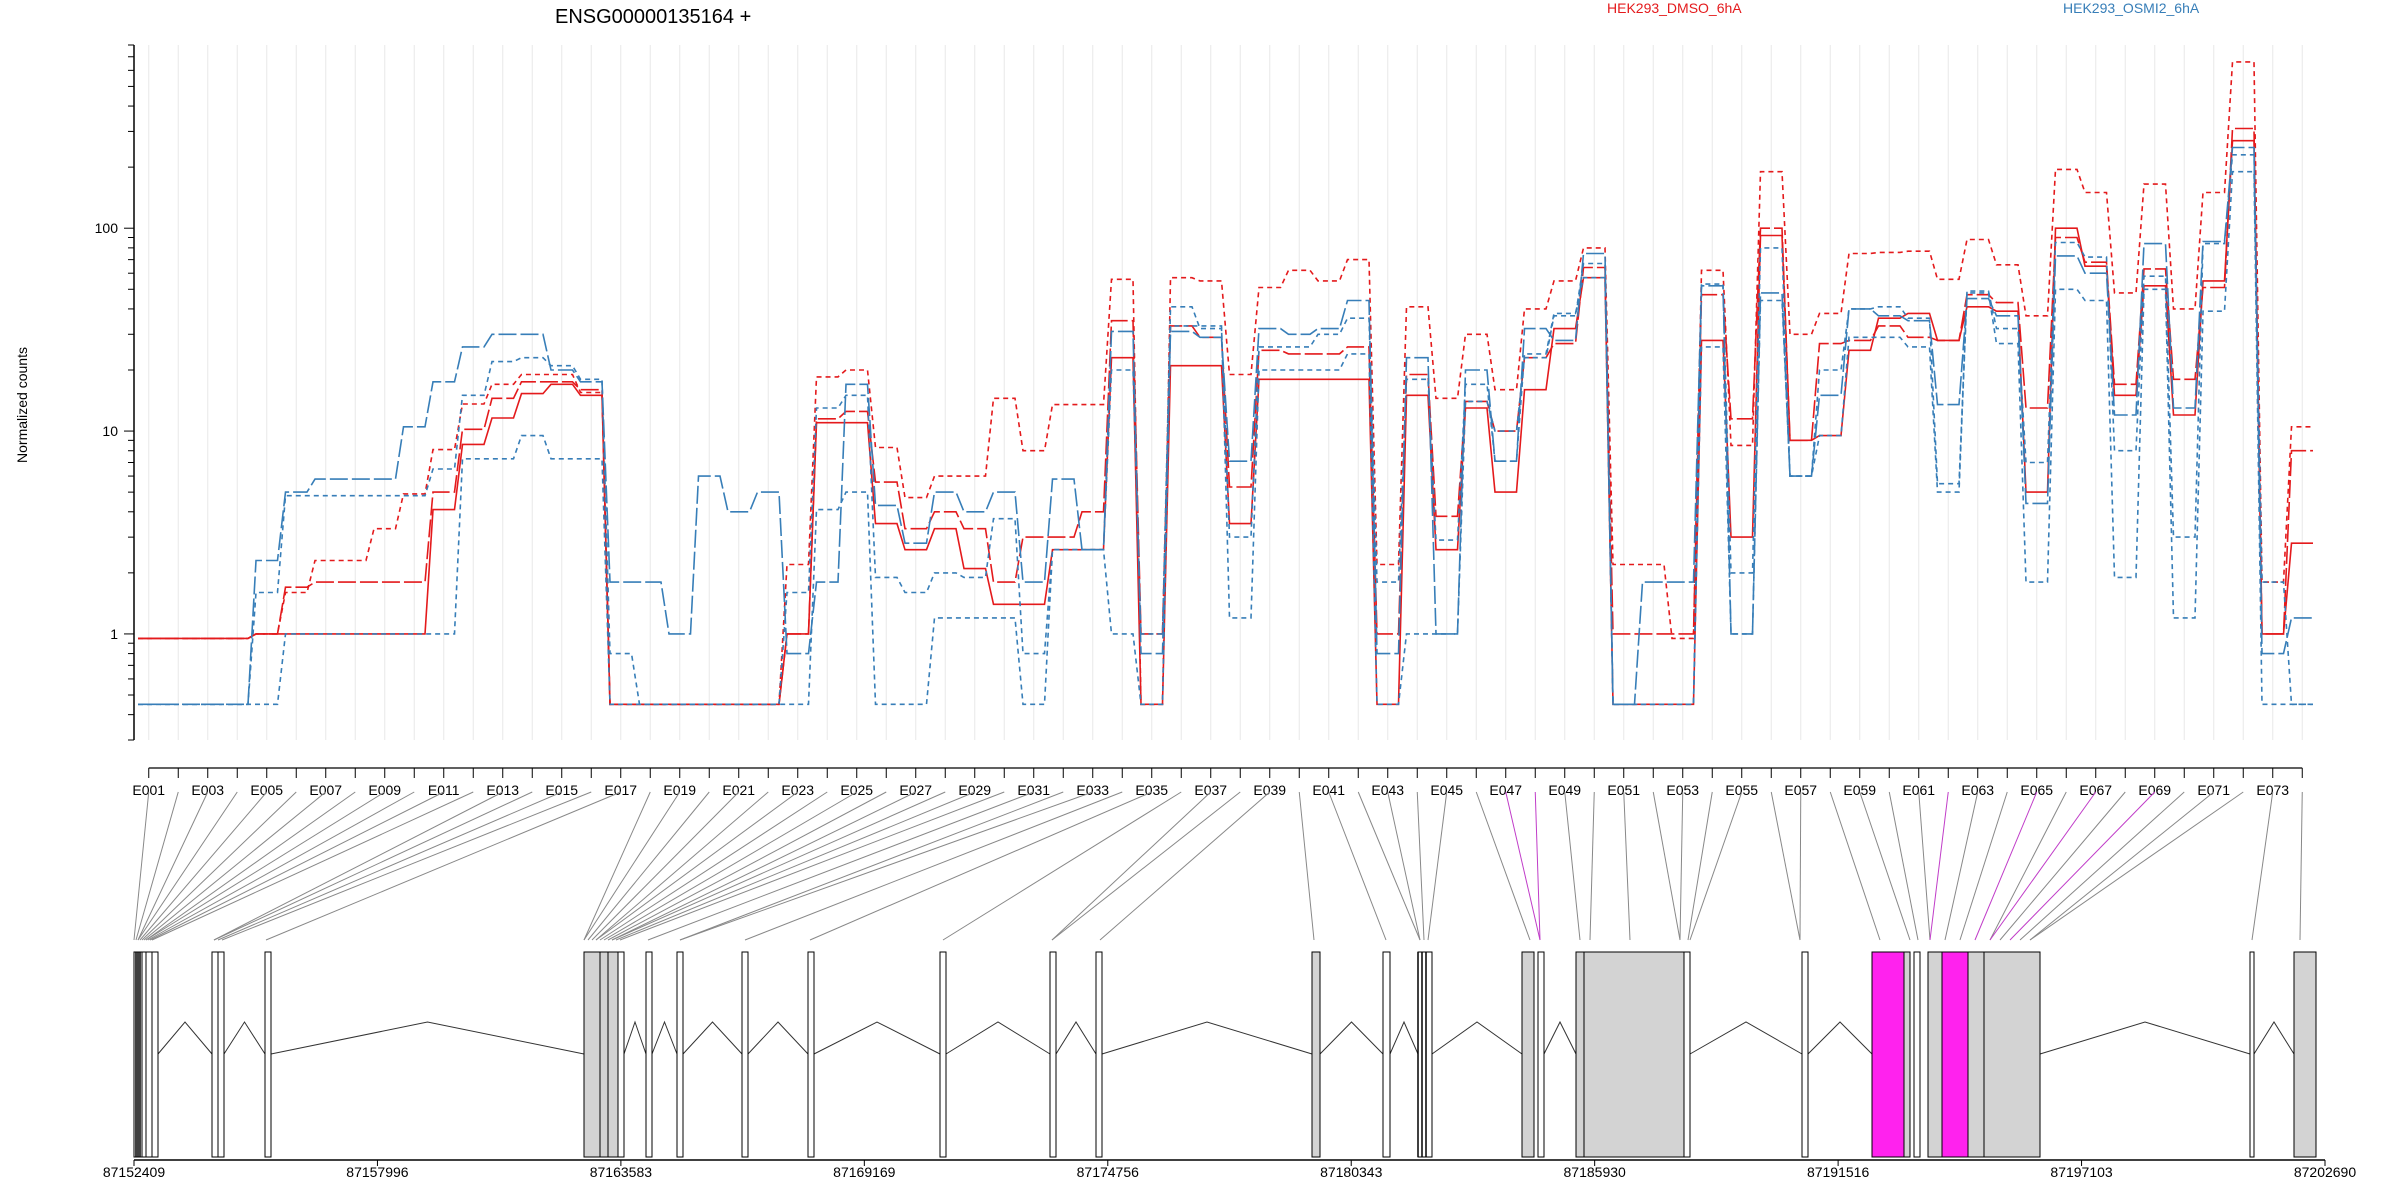 This screenshot has height=1200, width=2400. I want to click on x-tick-label: E055, so click(1741, 790).